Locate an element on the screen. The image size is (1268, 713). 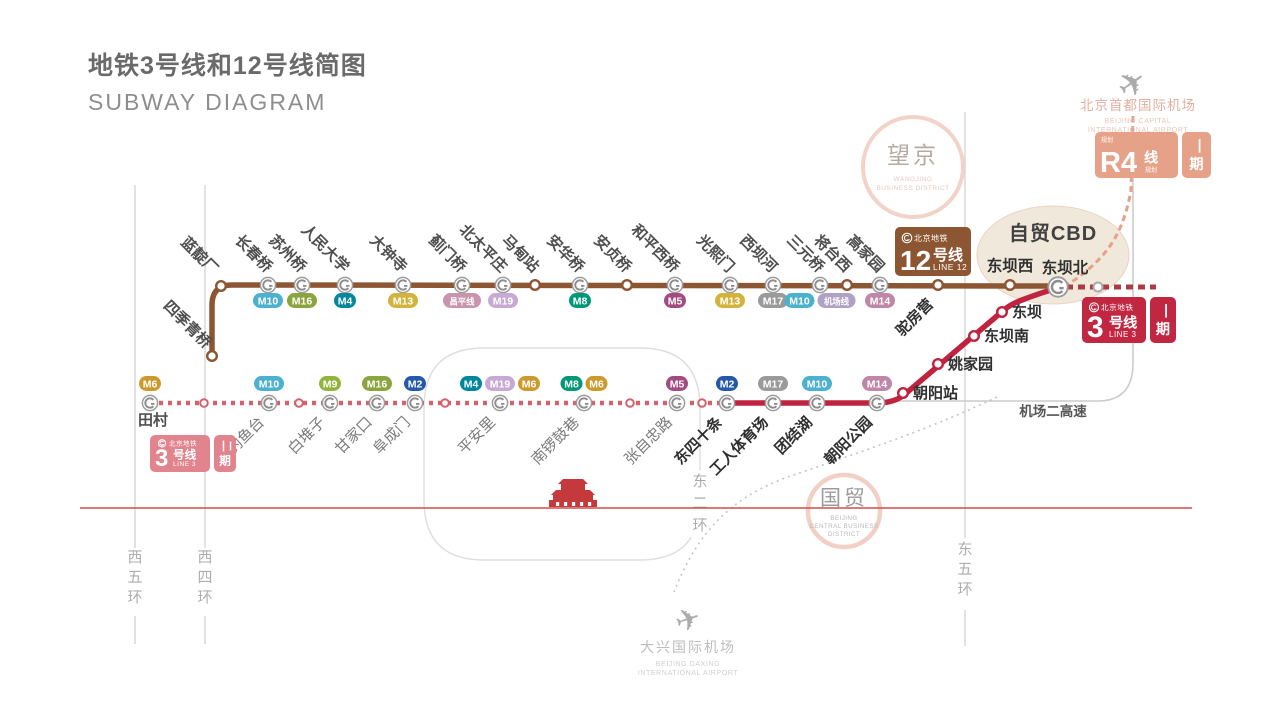
airplane-icon: ✈ is located at coordinates (688, 620).